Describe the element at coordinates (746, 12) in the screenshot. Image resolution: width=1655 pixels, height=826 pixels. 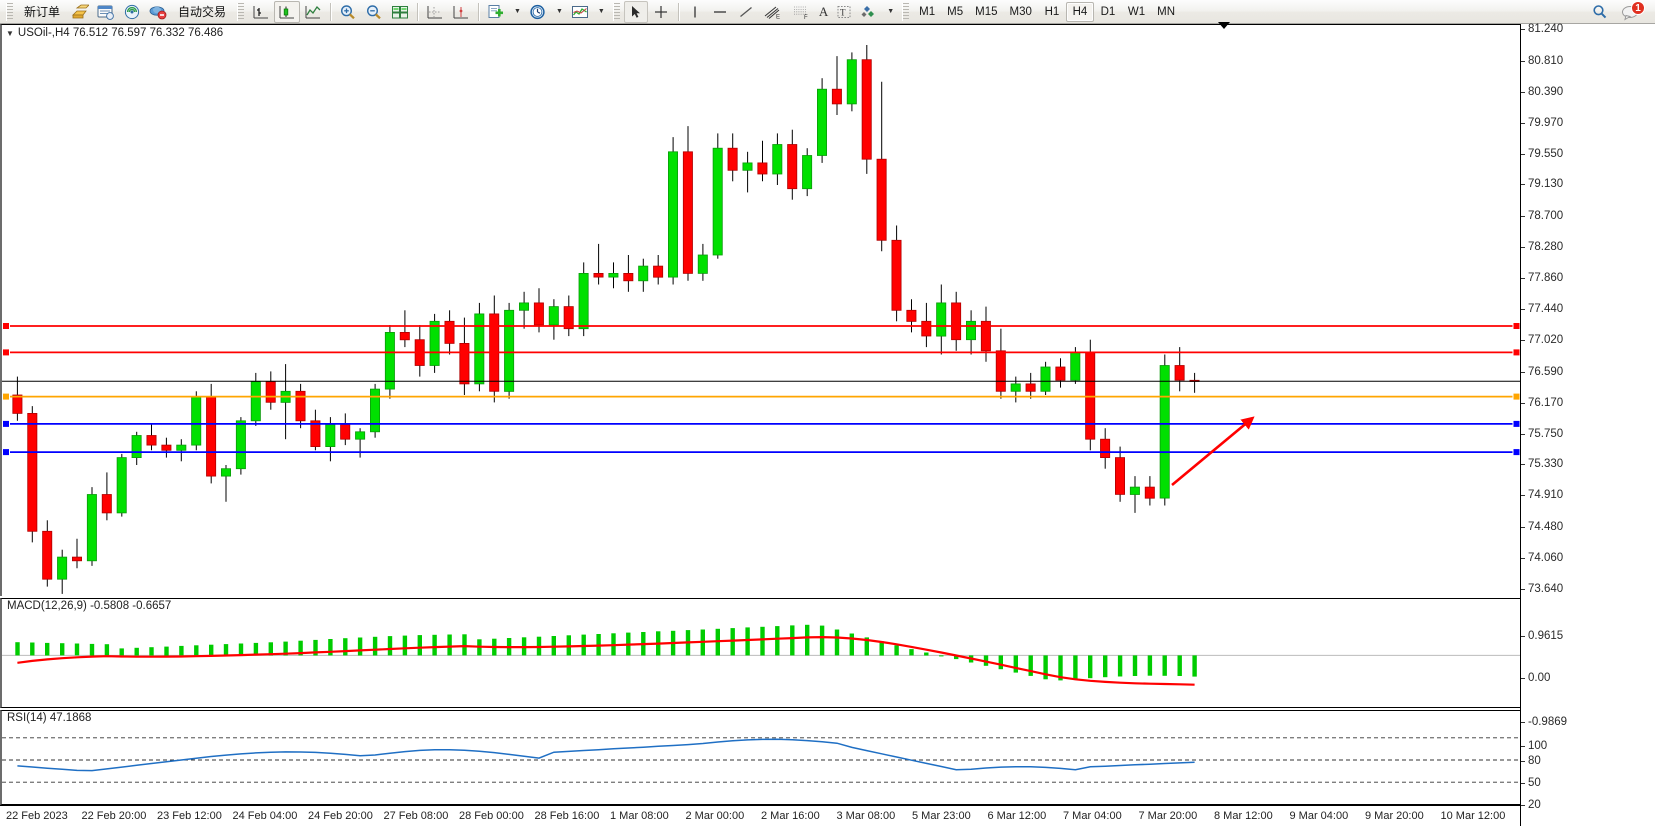
I see `trendline-icon` at that location.